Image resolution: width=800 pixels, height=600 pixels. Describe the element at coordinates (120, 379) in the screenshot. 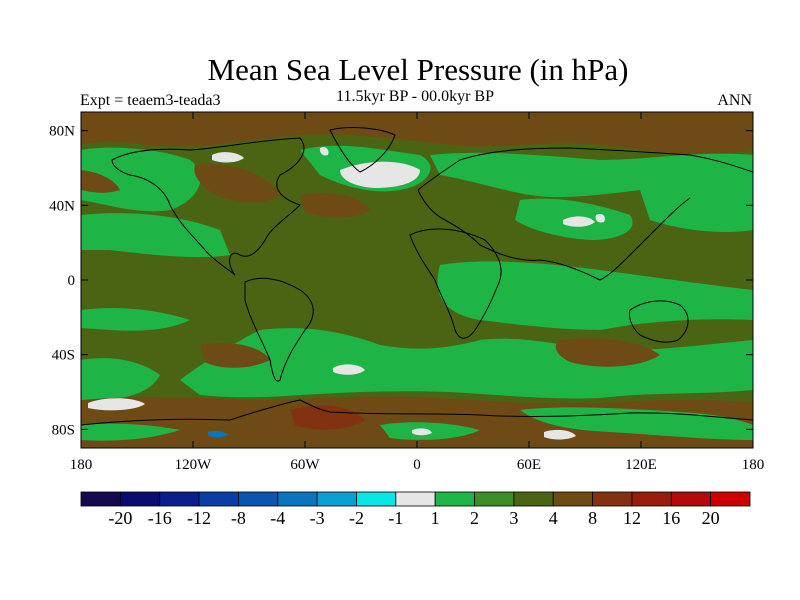

I see `field-sw-pacific-green` at that location.